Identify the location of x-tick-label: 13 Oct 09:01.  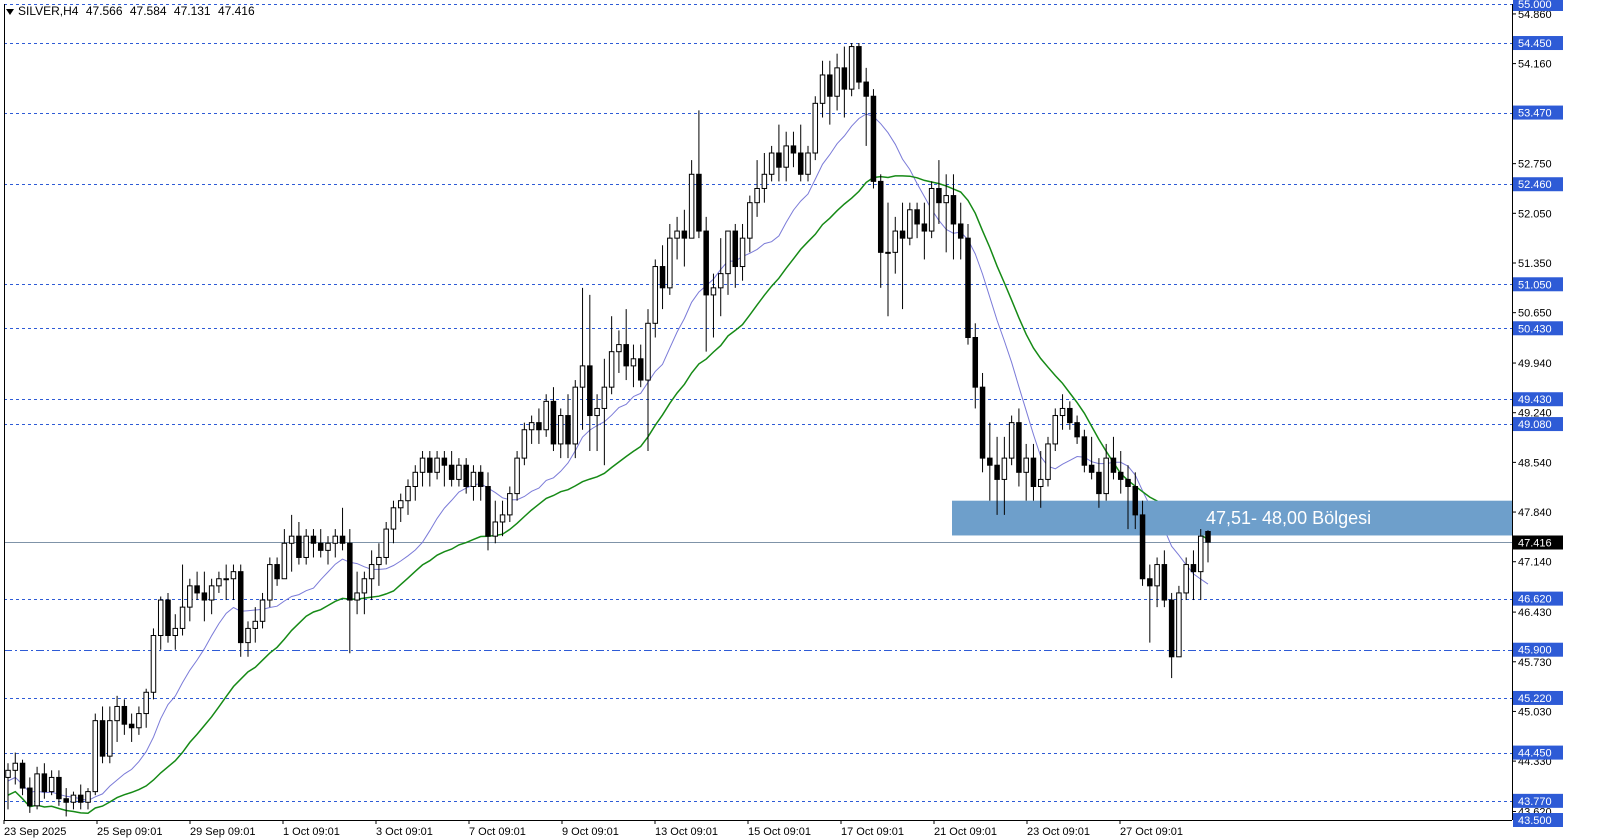
(686, 832).